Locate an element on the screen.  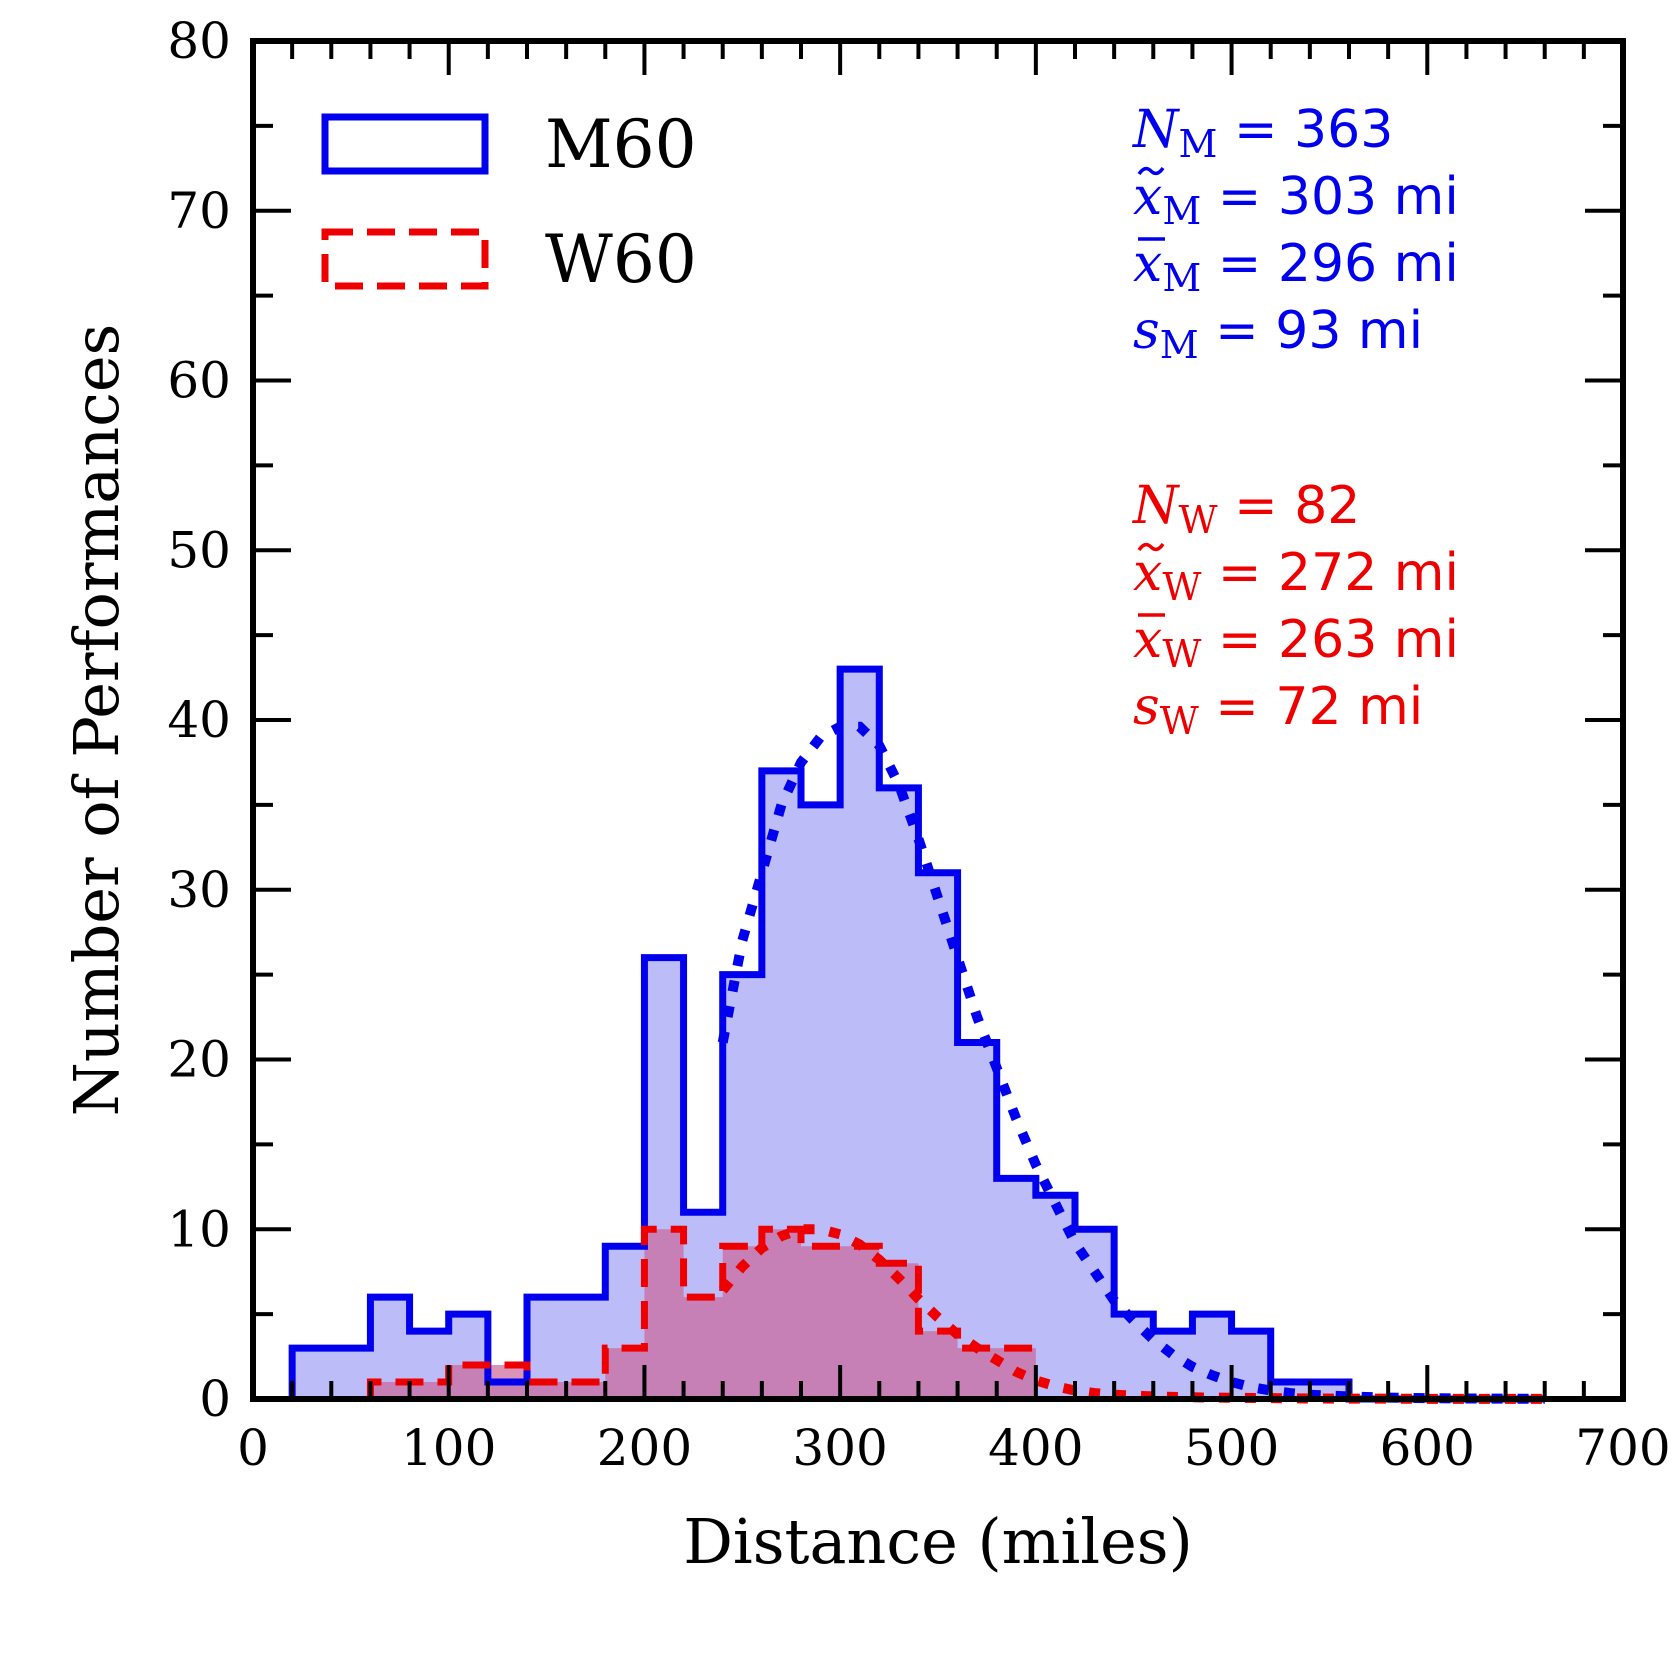
y-tick-label: 0 is located at coordinates (215, 1399).